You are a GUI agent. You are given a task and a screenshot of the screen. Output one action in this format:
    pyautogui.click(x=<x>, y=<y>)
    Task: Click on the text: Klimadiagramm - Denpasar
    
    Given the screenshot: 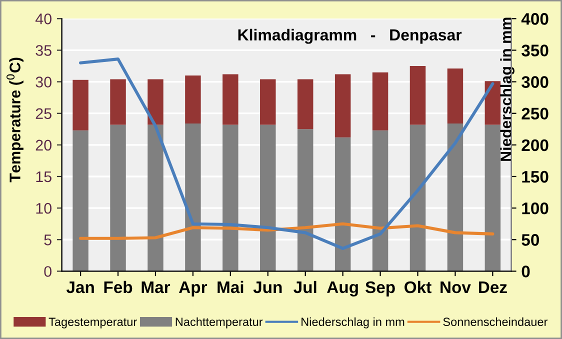 What is the action you would take?
    pyautogui.click(x=350, y=36)
    